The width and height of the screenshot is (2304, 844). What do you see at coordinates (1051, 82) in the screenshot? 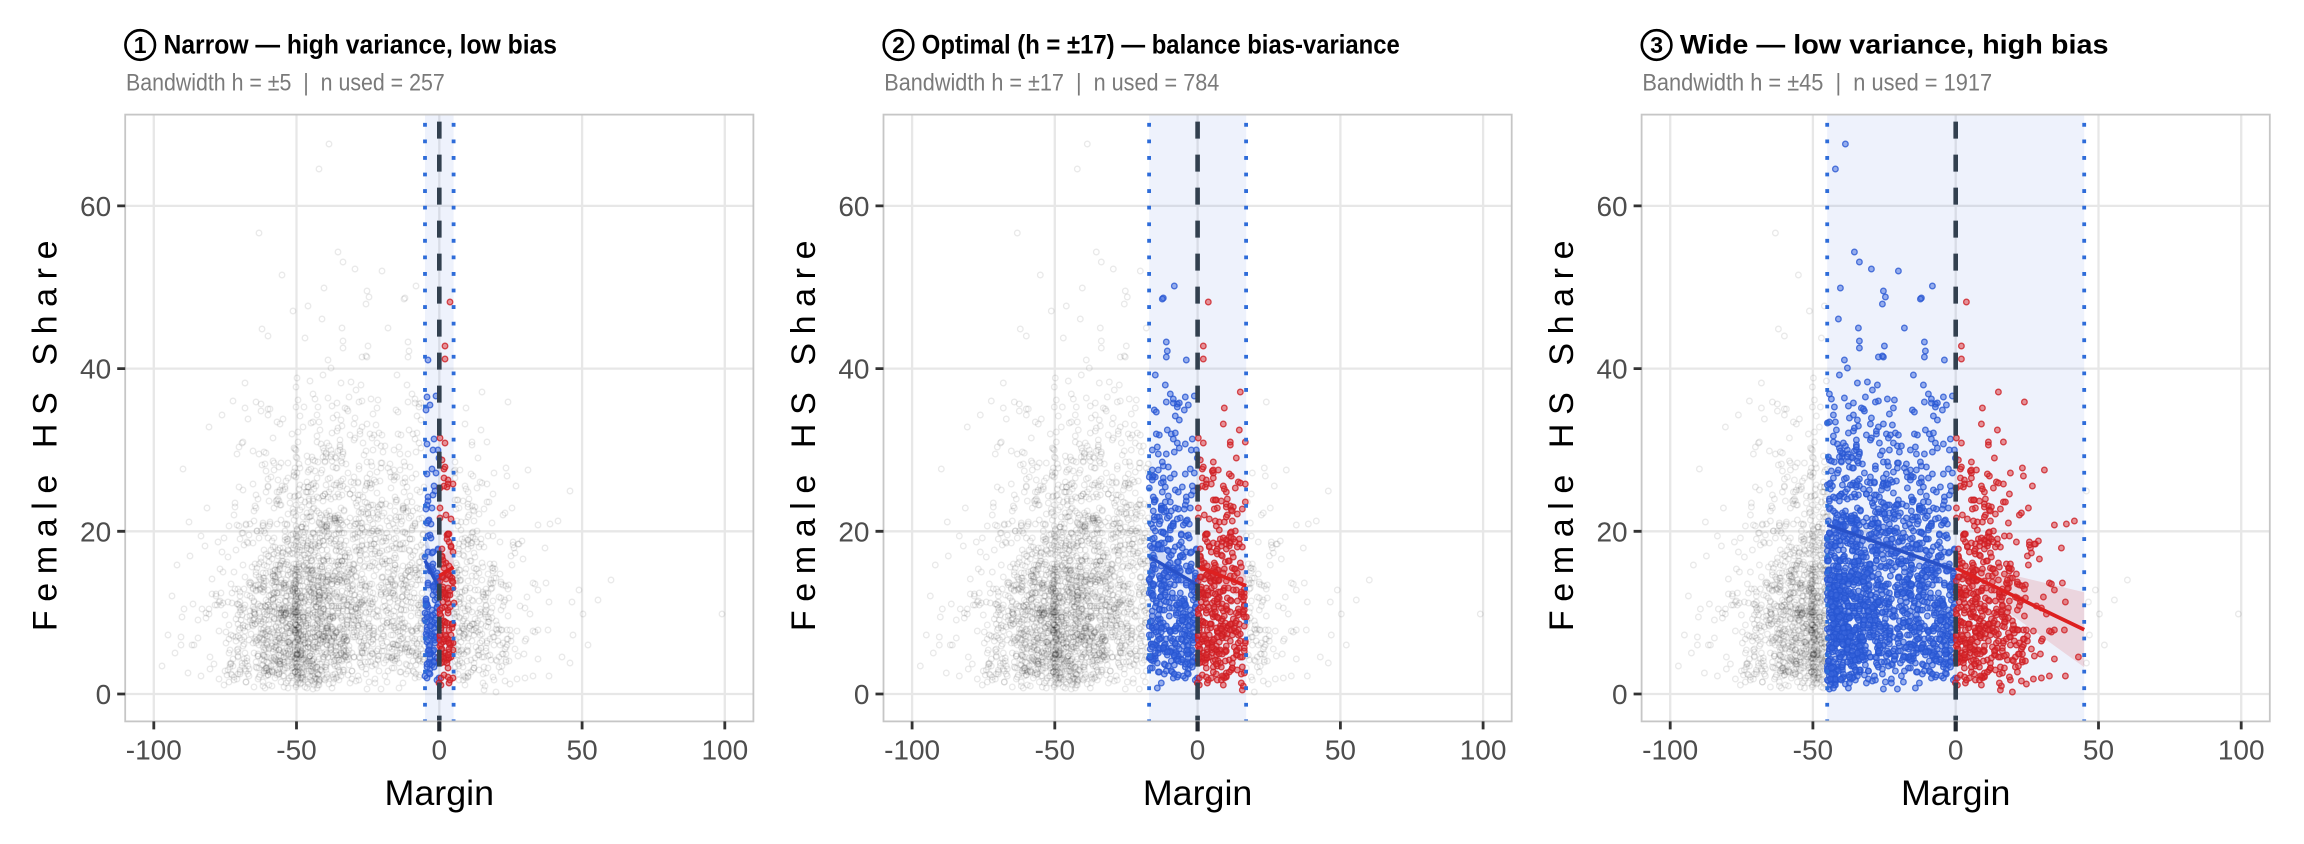
I see `svg-text:Bandwidth h = ±17 | n used =: Bandwidth h = ±17 | n used = 784` at bounding box center [1051, 82].